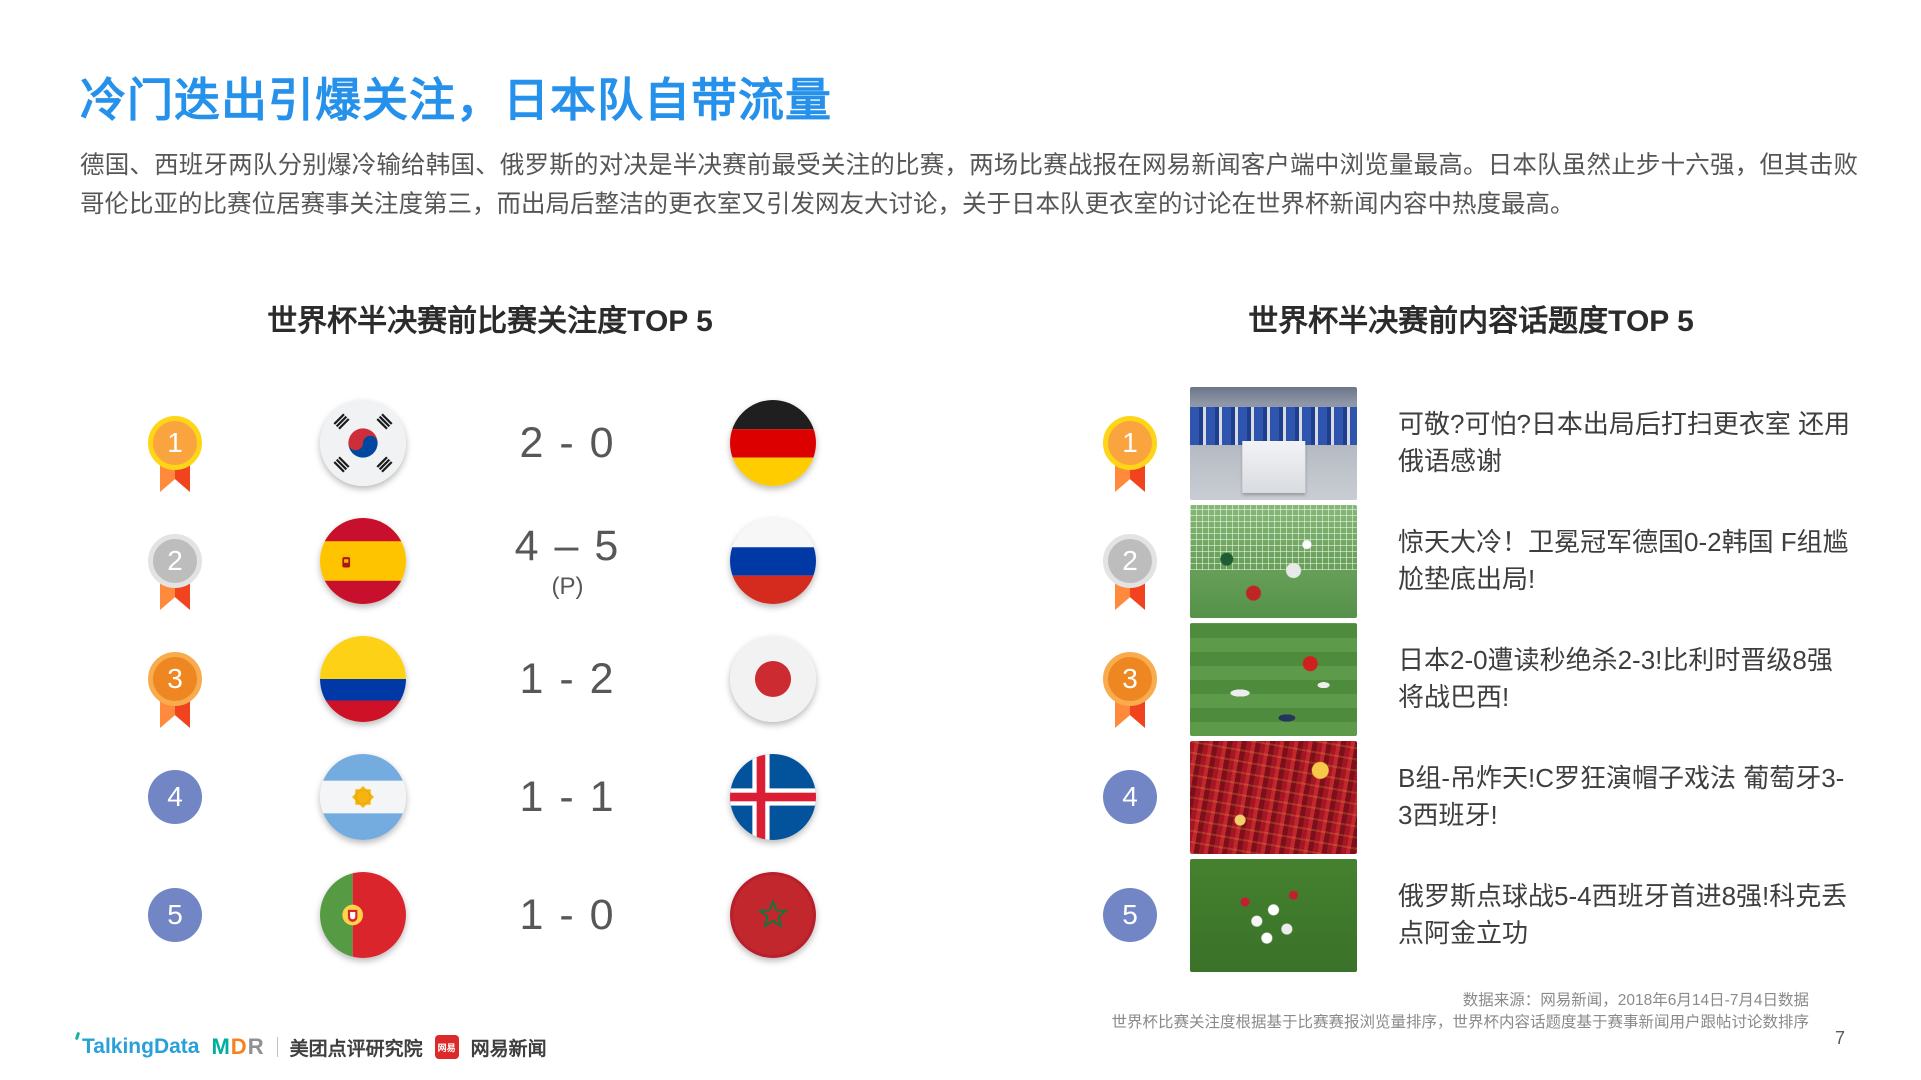  What do you see at coordinates (1273, 679) in the screenshot?
I see `thumbnail-japan-belgium-field` at bounding box center [1273, 679].